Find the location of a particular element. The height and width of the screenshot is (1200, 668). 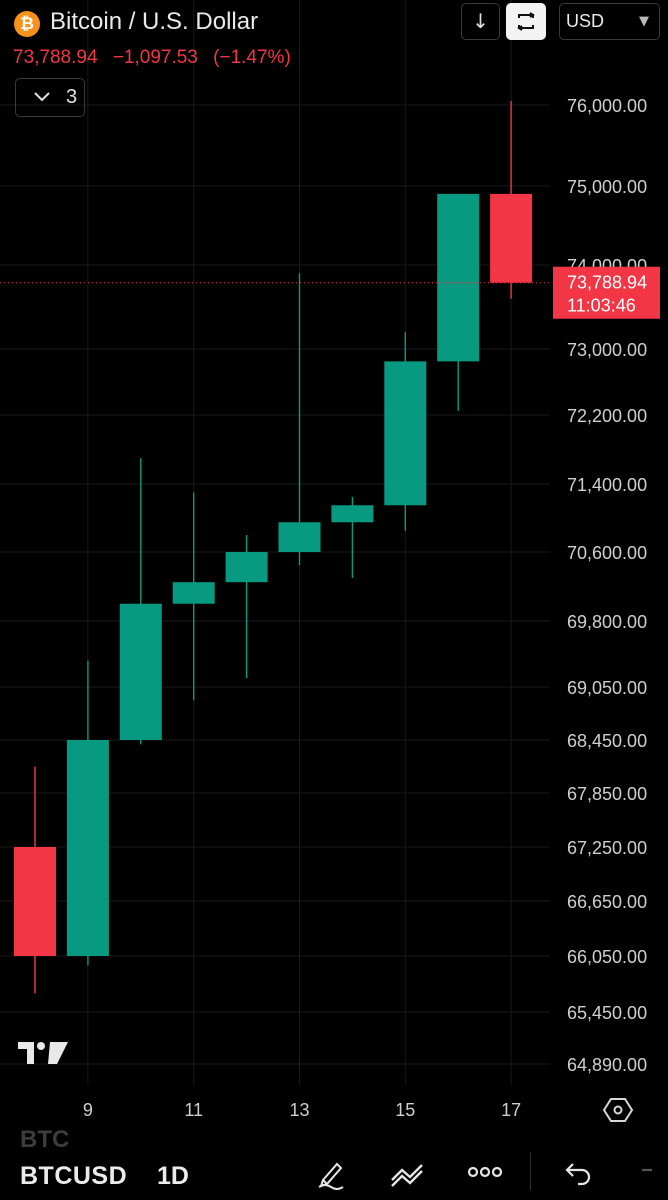

top-bar: ₿ Bitcoin / U.S. Dollar ↓ USD ▼ is located at coordinates (334, 24).